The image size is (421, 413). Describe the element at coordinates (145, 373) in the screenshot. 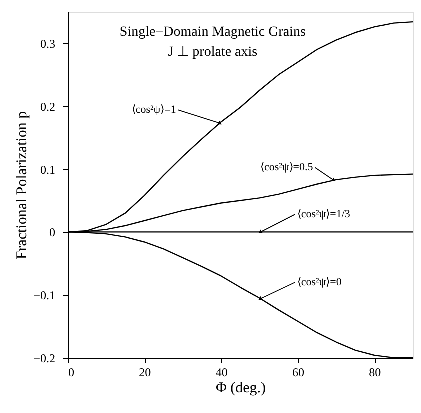

I see `x-tick-label: 20` at that location.